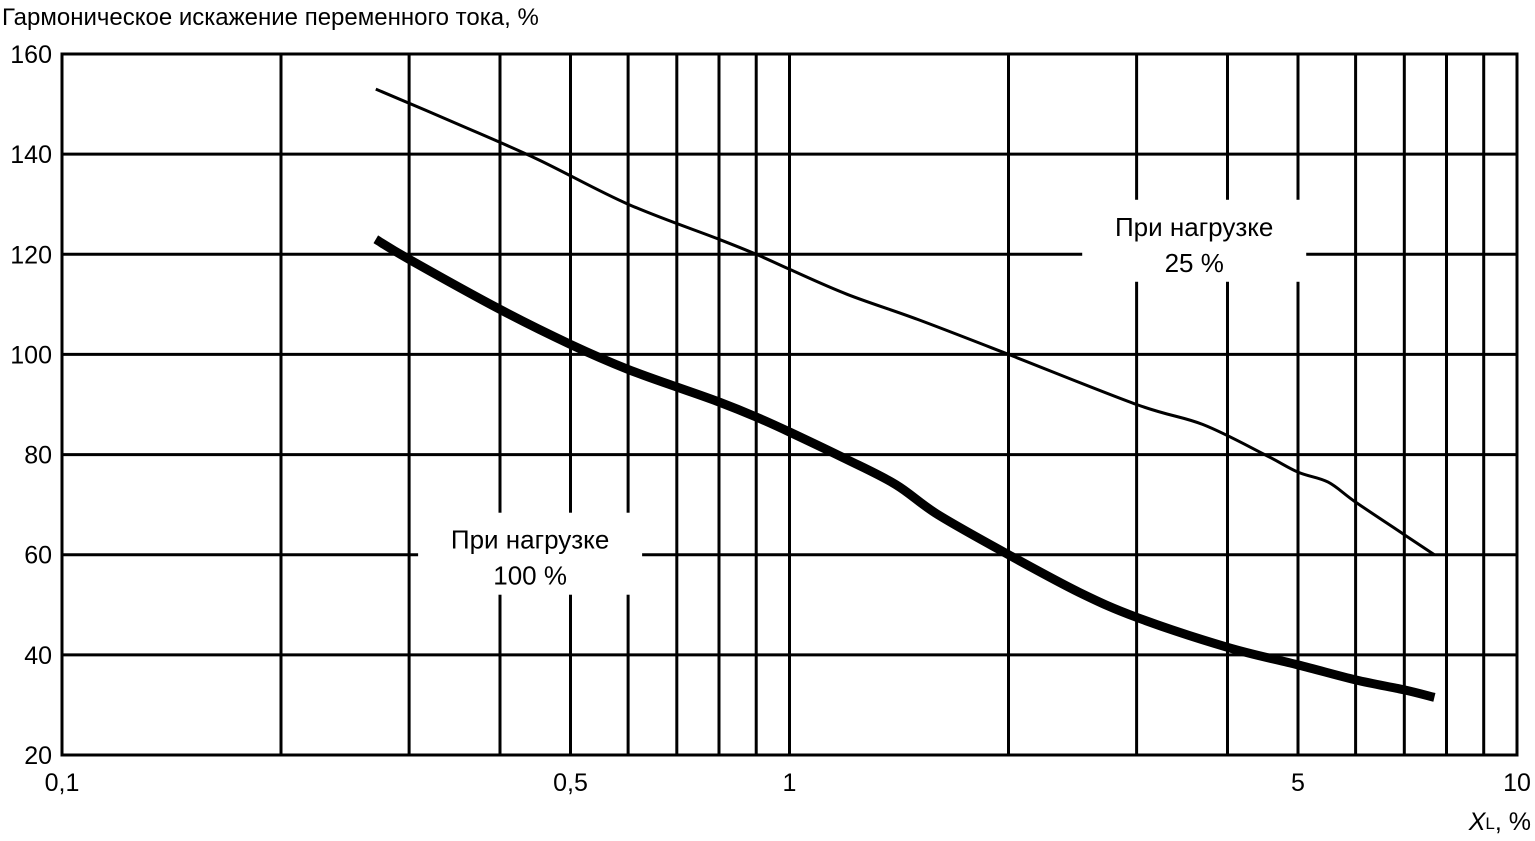 The width and height of the screenshot is (1535, 841). Describe the element at coordinates (38, 656) in the screenshot. I see `y-tick-label: 40` at that location.